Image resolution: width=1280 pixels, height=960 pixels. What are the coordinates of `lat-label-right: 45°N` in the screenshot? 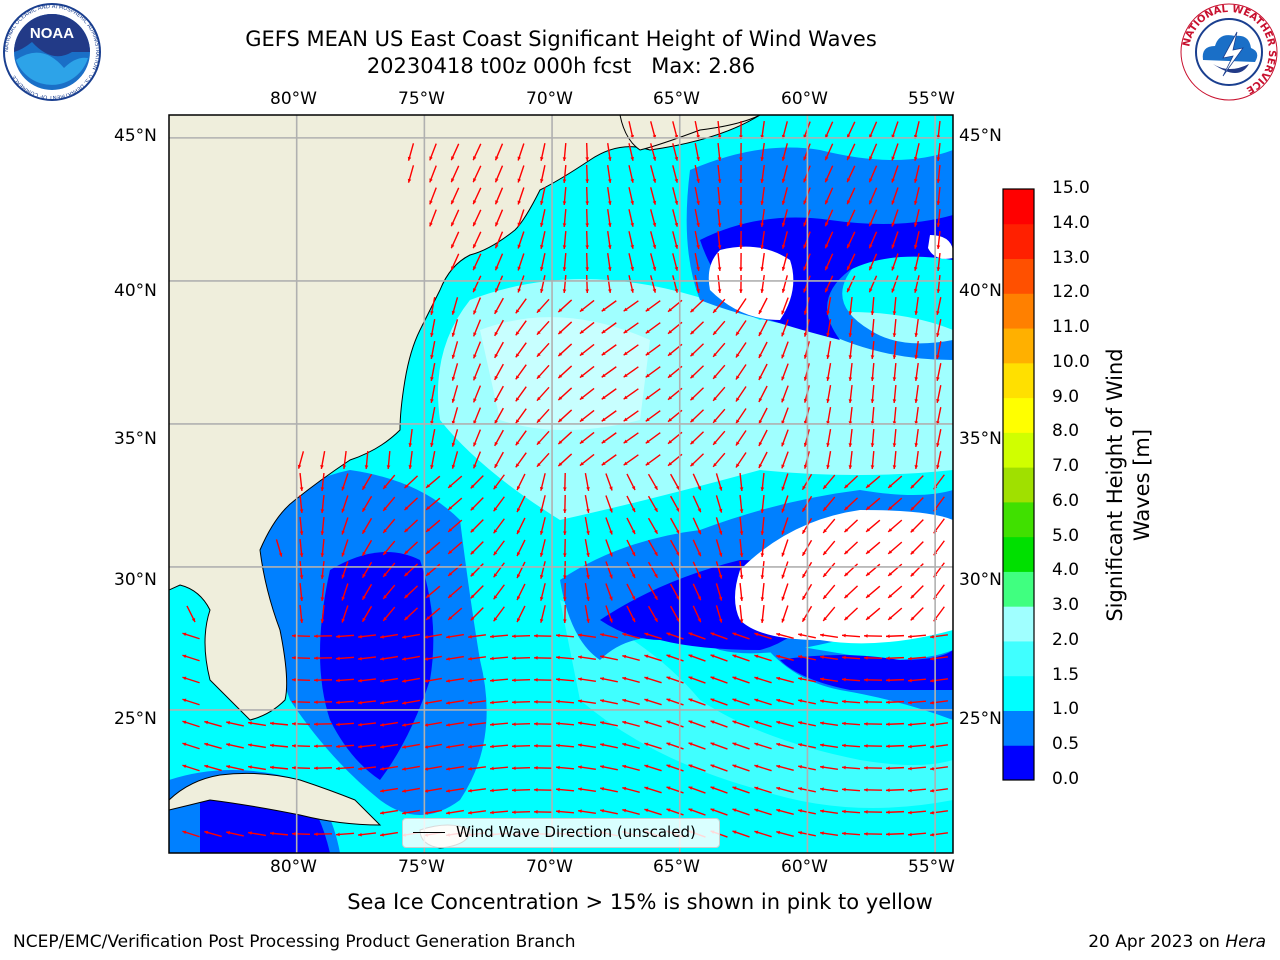 It's located at (980, 136).